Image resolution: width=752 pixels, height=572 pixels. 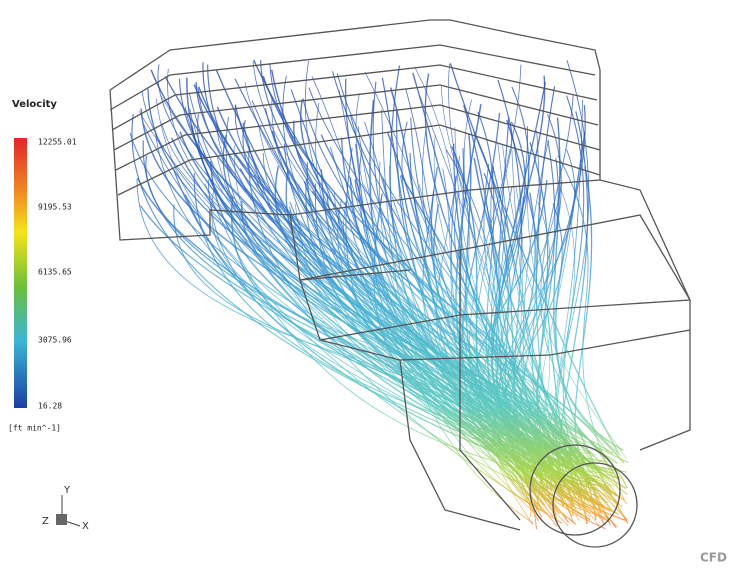 I want to click on axis-label: Y, so click(x=67, y=490).